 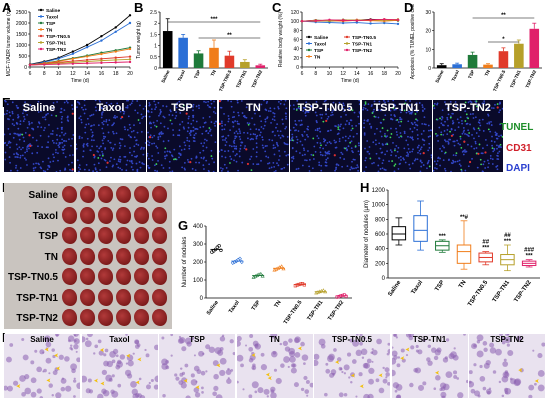 What do you see at coordinates (464, 218) in the screenshot?
I see `significance-label: **#` at bounding box center [464, 218].